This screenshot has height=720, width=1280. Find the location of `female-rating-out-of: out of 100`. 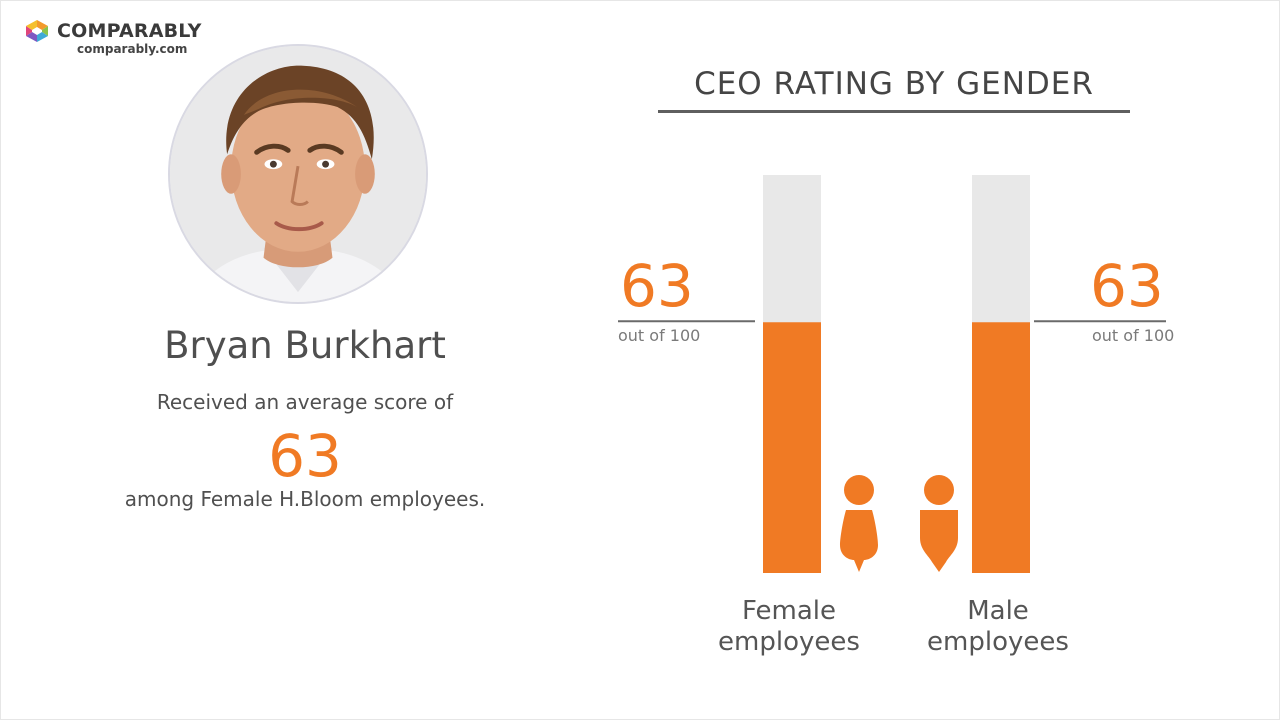

female-rating-out-of: out of 100 is located at coordinates (659, 336).